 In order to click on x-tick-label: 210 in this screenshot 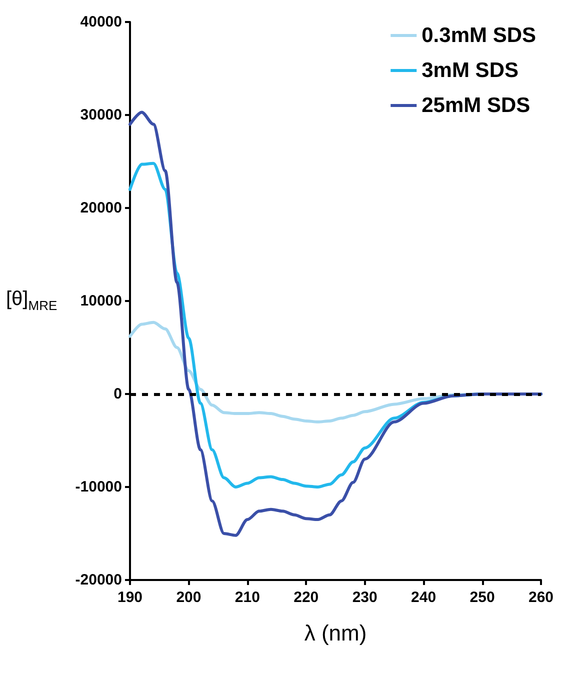, I will do `click(247, 597)`.